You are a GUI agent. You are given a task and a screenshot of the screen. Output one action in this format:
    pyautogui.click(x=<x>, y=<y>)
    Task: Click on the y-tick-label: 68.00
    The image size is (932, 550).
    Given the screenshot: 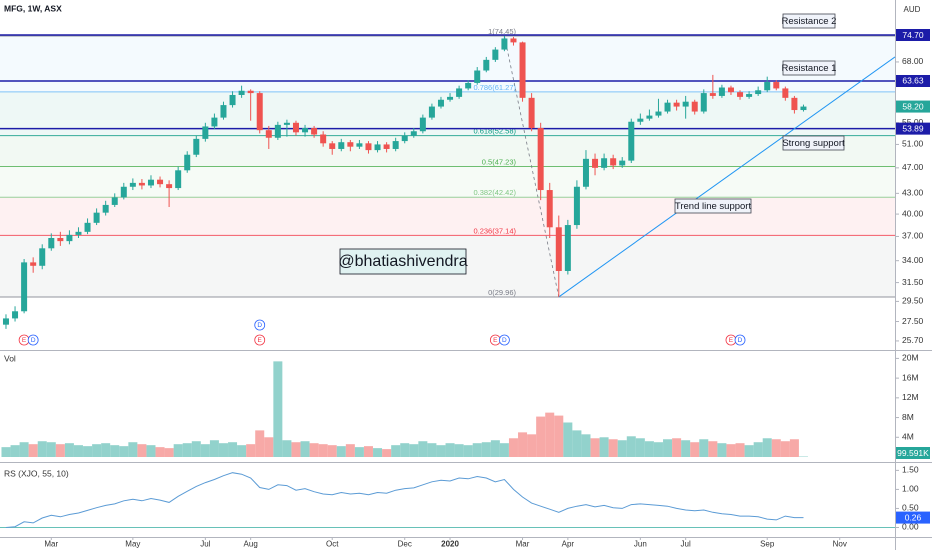 What is the action you would take?
    pyautogui.click(x=913, y=61)
    